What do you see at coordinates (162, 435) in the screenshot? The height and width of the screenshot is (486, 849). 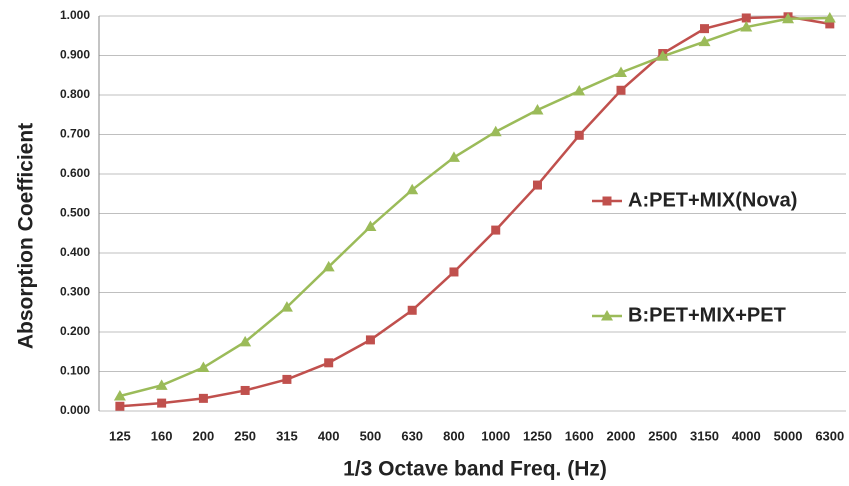 I see `x-tick-label: 160` at bounding box center [162, 435].